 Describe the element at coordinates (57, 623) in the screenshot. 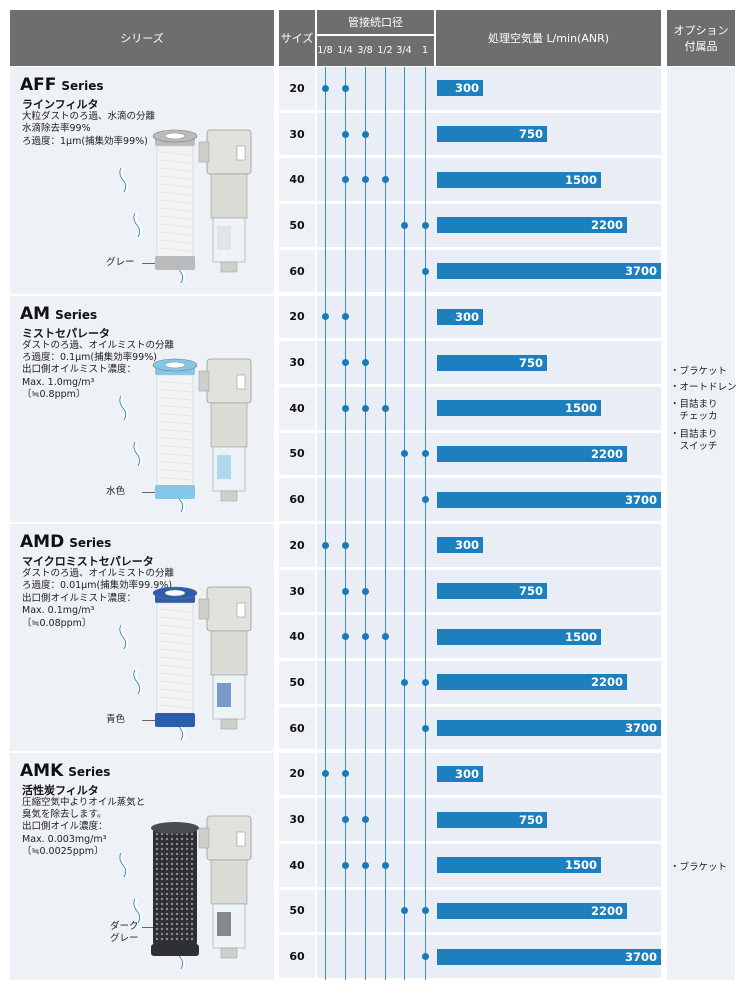

I see `series-description-line: 〔≒0.08ppm〕` at that location.